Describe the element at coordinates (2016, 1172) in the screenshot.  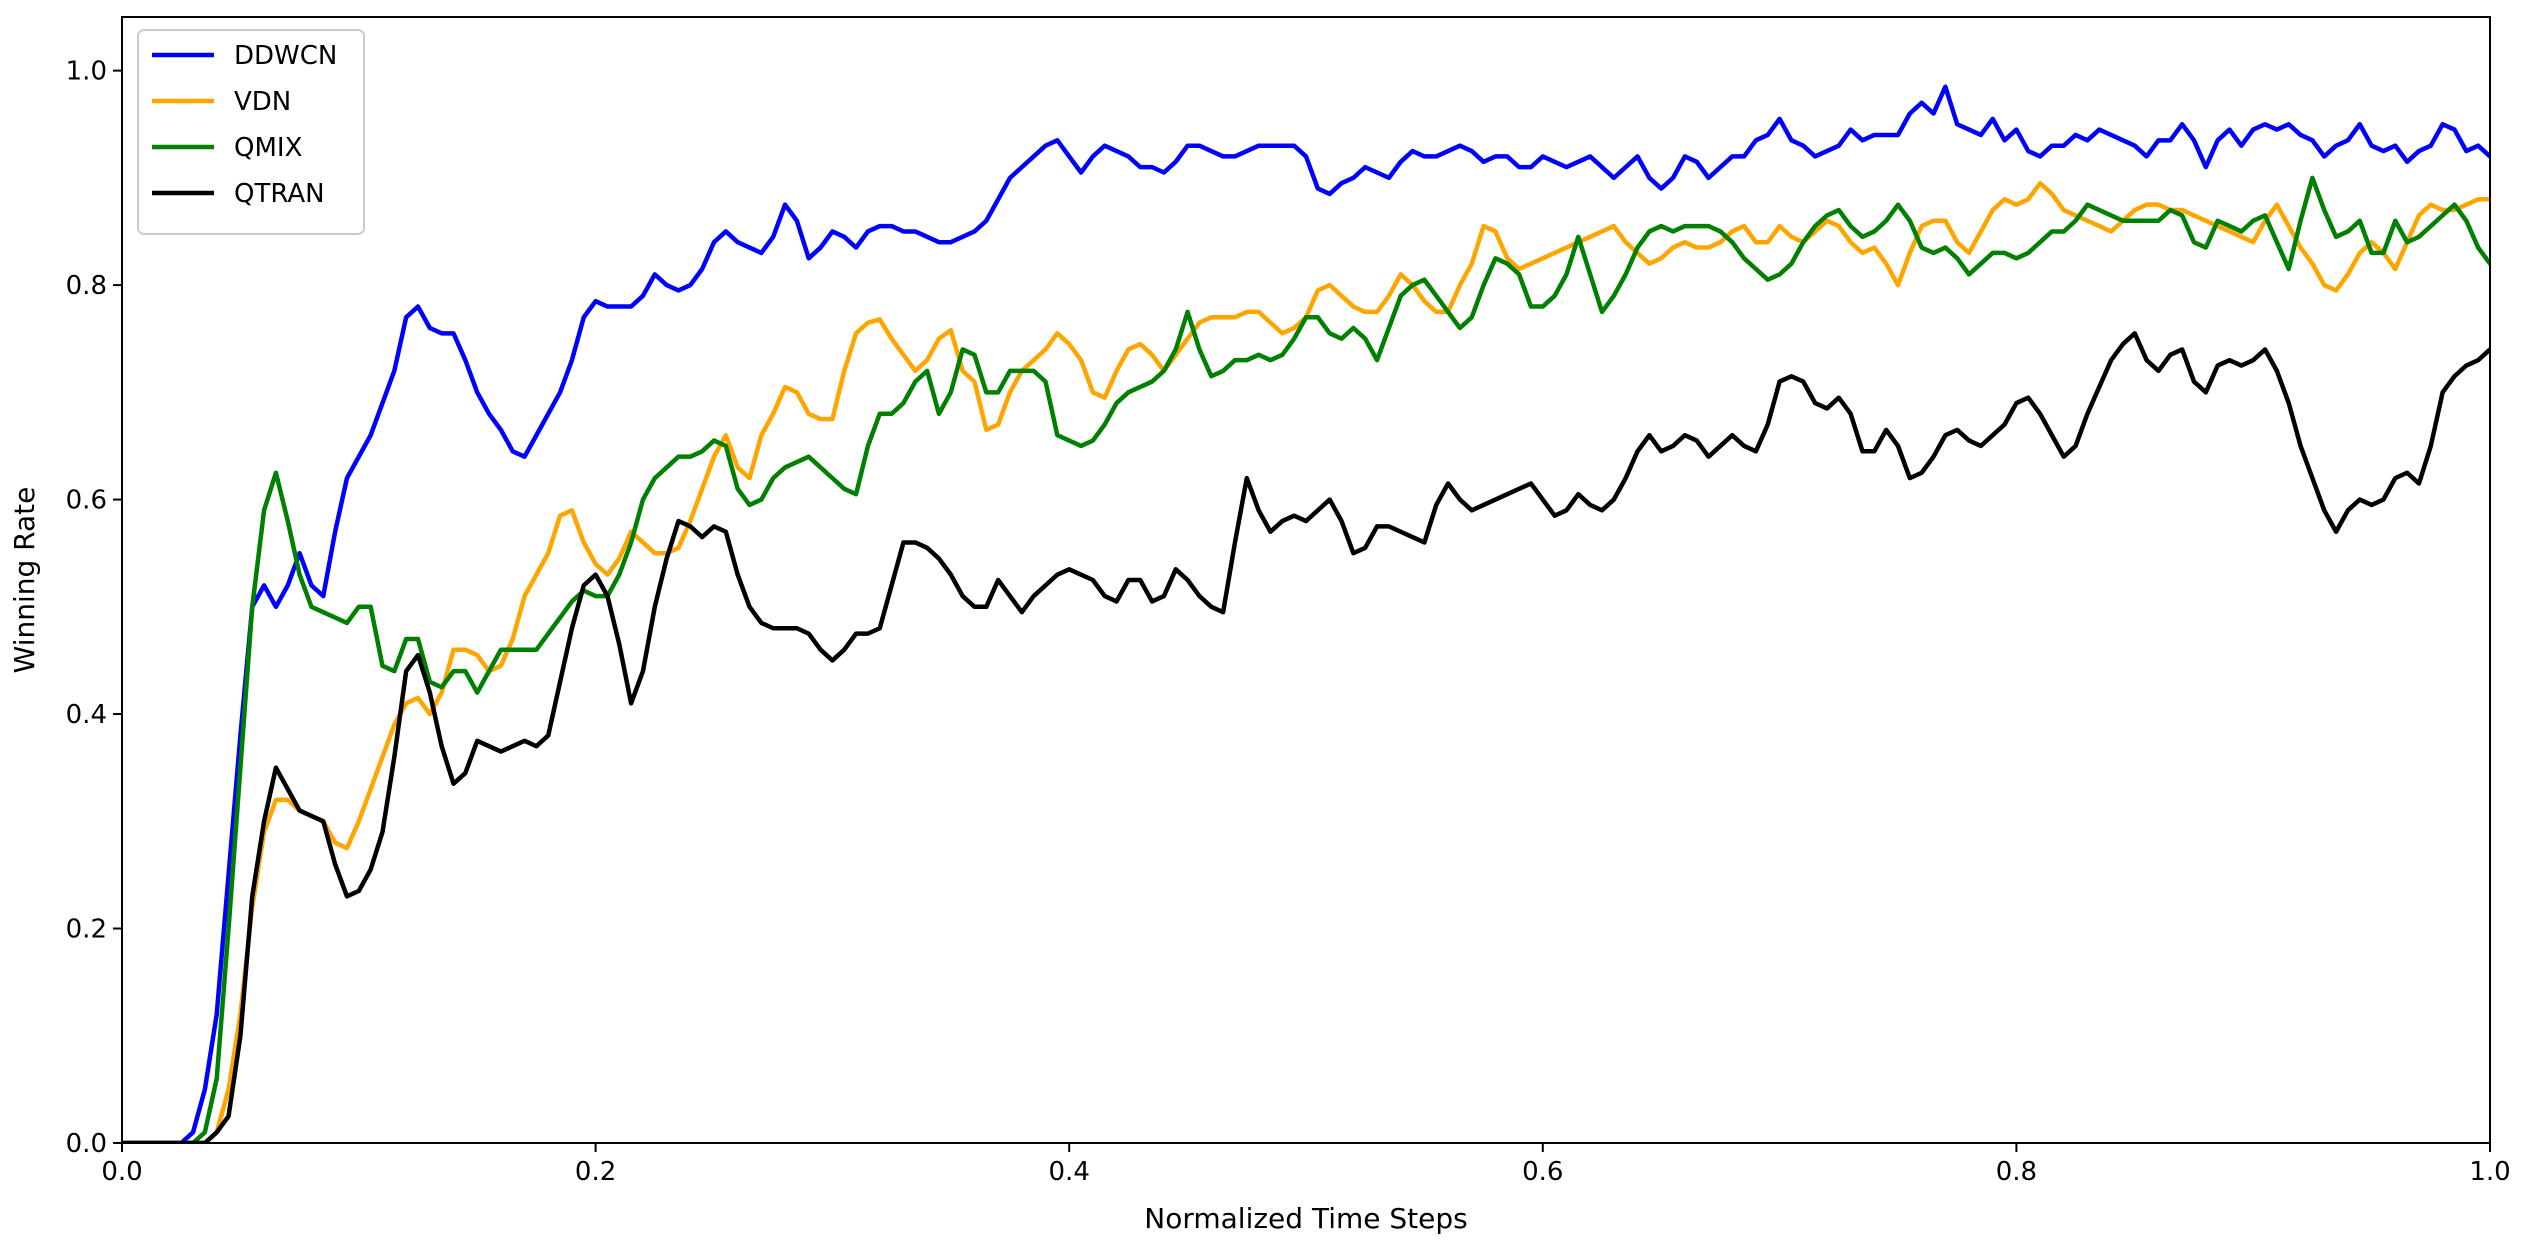
I see `x-tick-label: 0.8` at that location.